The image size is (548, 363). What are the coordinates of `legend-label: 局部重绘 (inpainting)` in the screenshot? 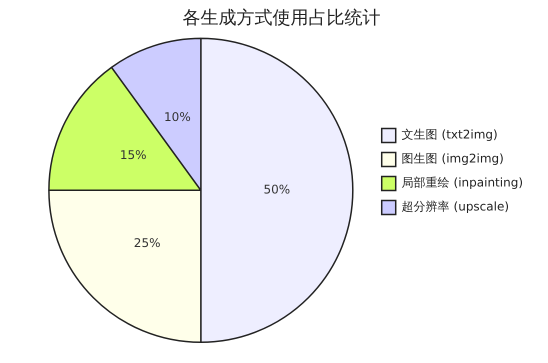 It's located at (463, 183).